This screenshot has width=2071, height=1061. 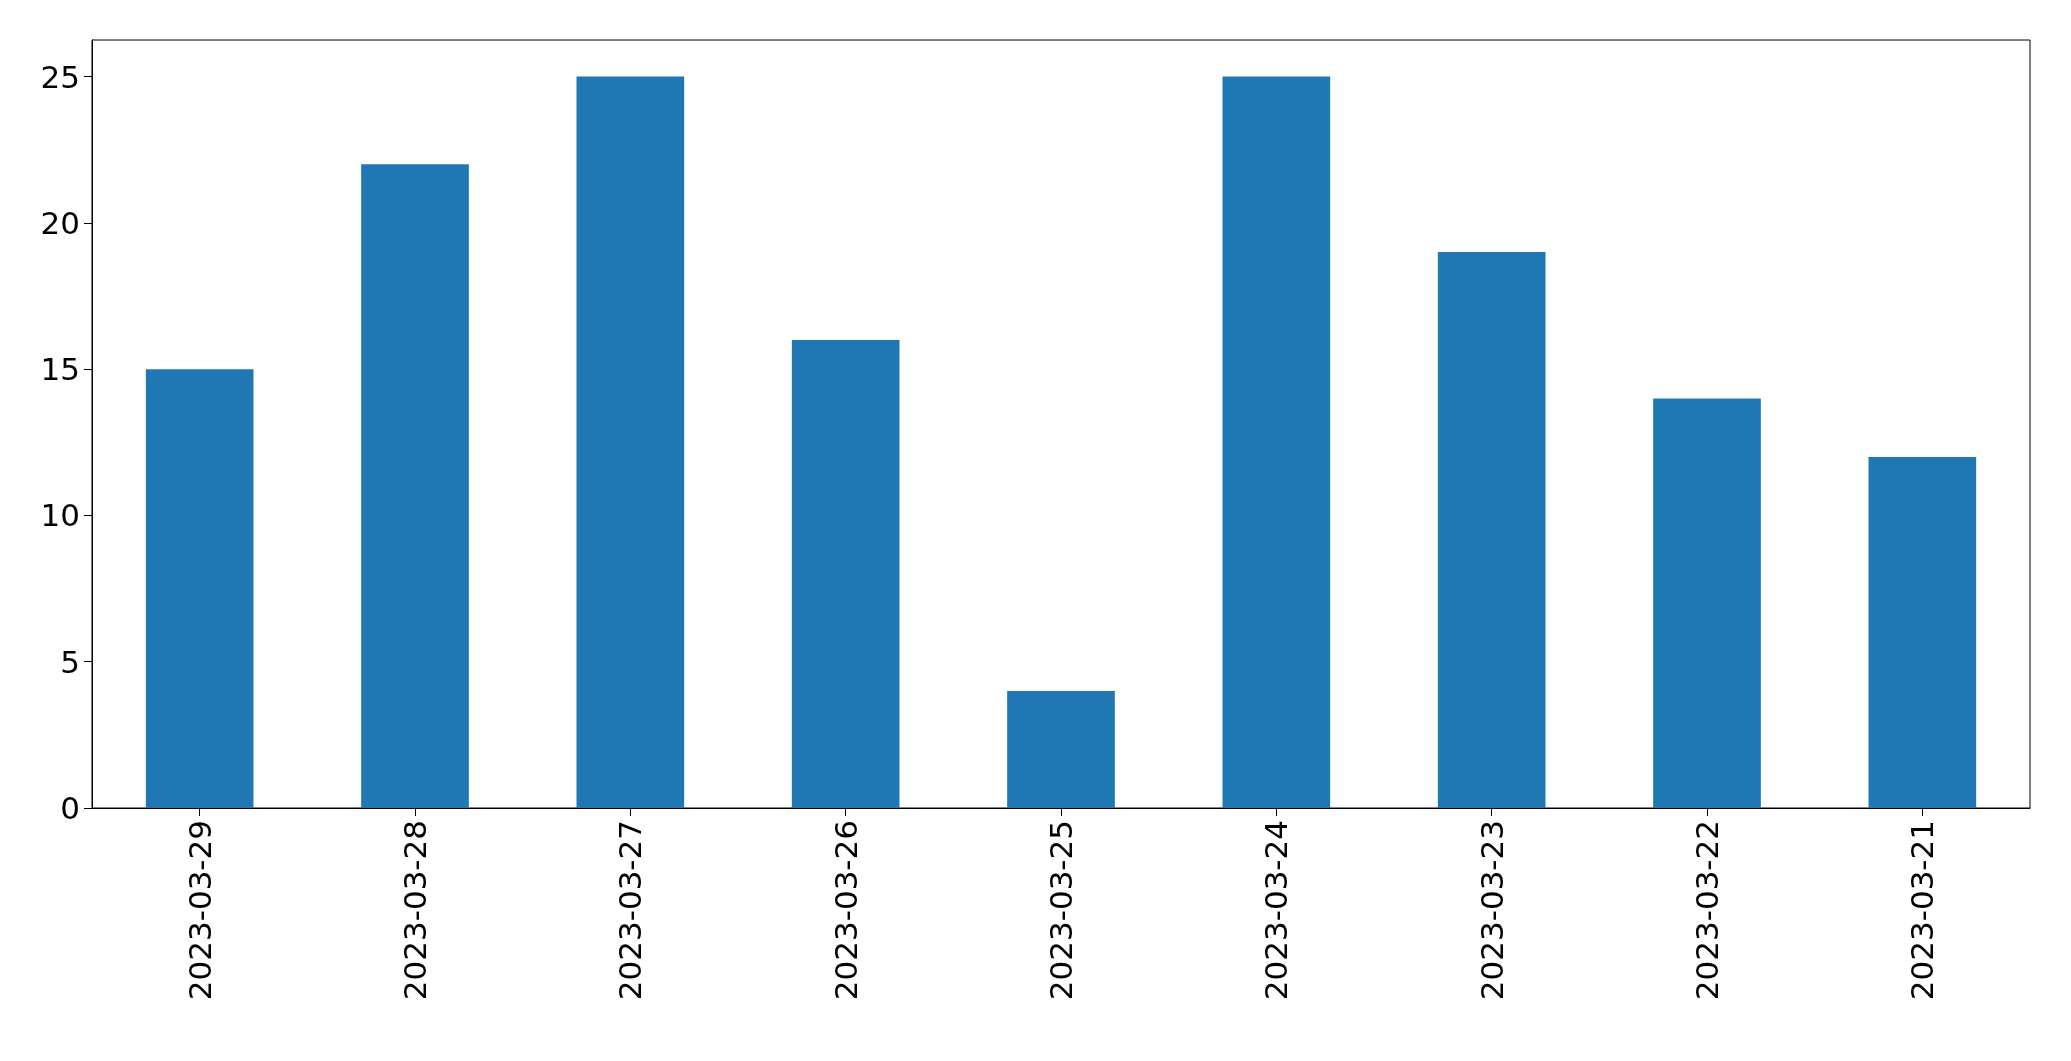 What do you see at coordinates (199, 910) in the screenshot?
I see `x-tick-label: 2023-03-29` at bounding box center [199, 910].